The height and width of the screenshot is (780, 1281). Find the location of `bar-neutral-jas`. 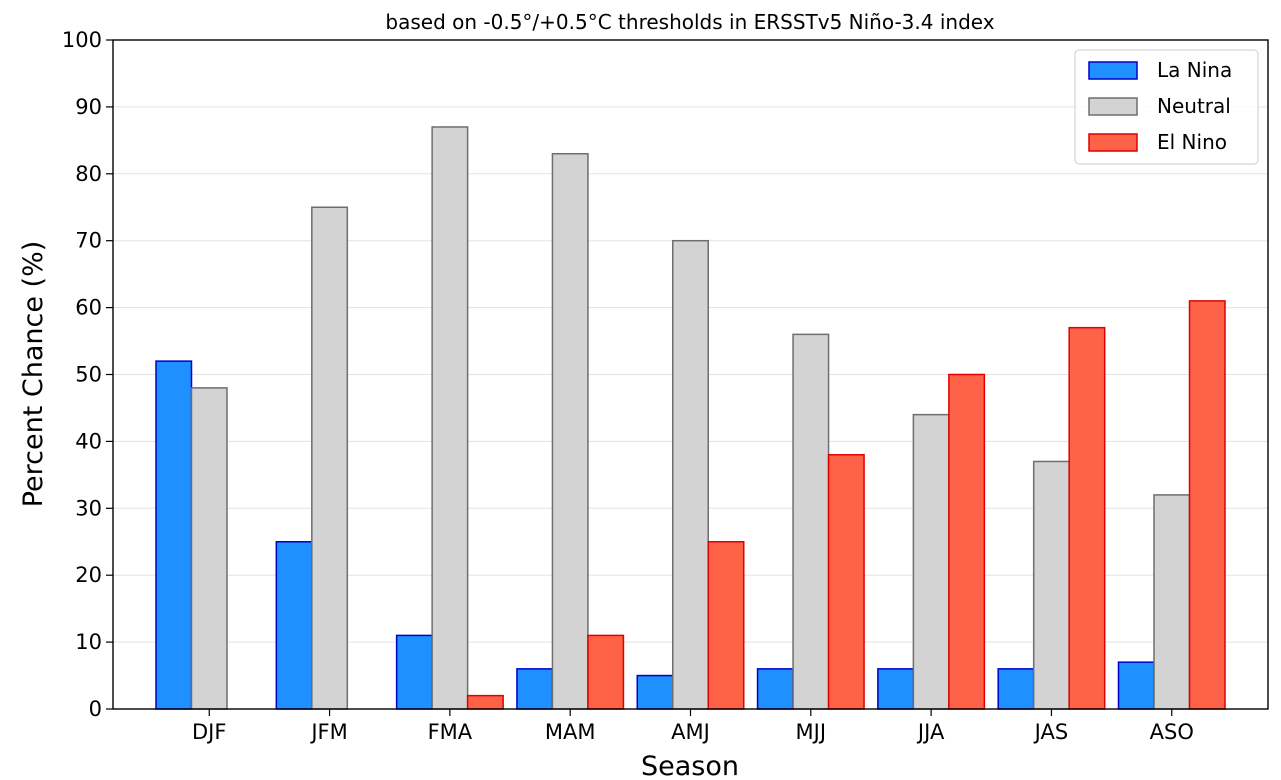

bar-neutral-jas is located at coordinates (1051, 585).